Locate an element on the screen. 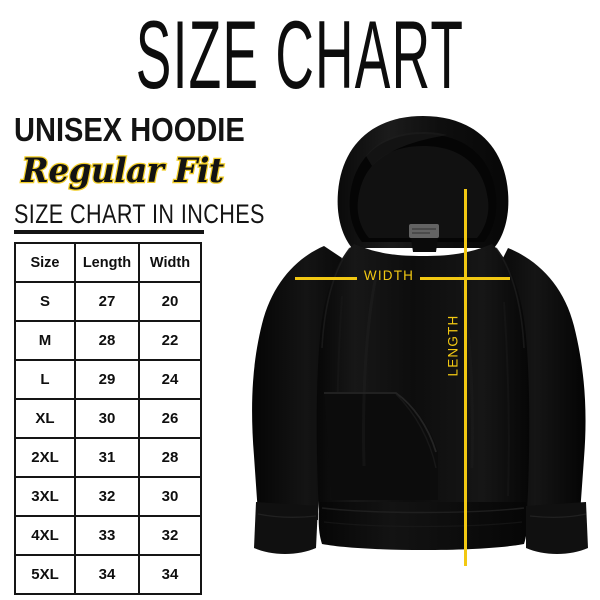  product-type-heading: UNISEX HOODIE is located at coordinates (129, 129).